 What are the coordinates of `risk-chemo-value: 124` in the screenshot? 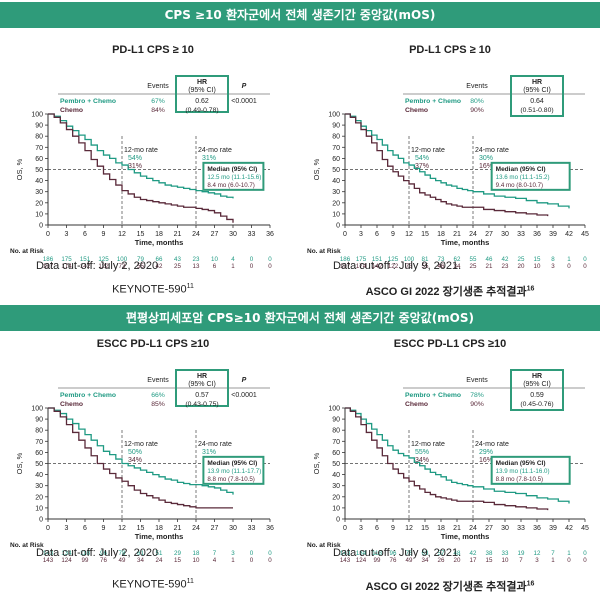 It's located at (361, 560).